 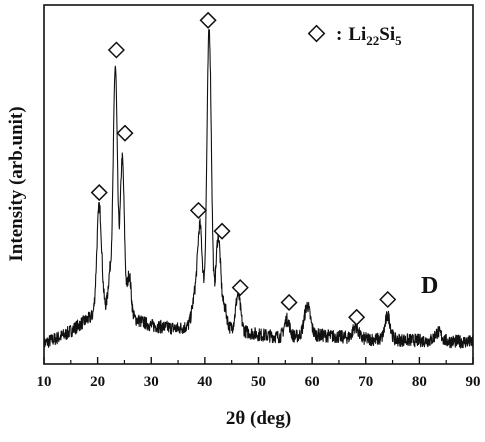 I want to click on legend-si-subscript: 5, so click(x=398, y=40).